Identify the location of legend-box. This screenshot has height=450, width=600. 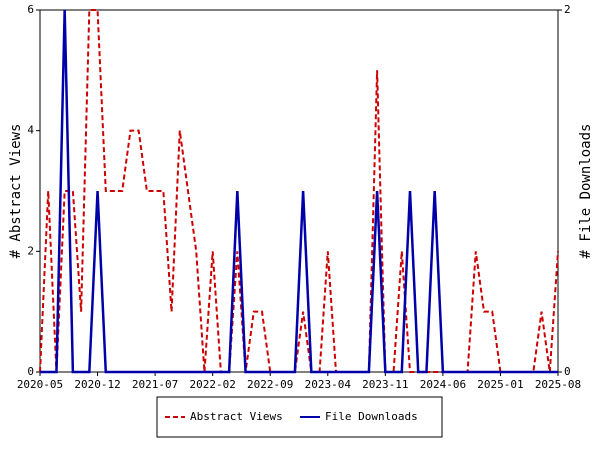
(299, 417).